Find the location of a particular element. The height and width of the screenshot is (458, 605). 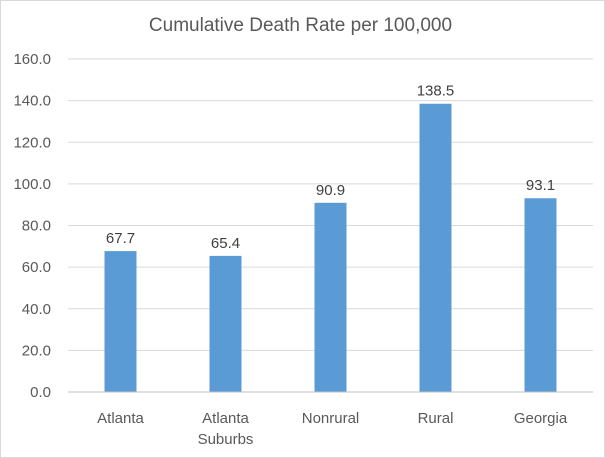

x-category-label: Georgia is located at coordinates (541, 418).